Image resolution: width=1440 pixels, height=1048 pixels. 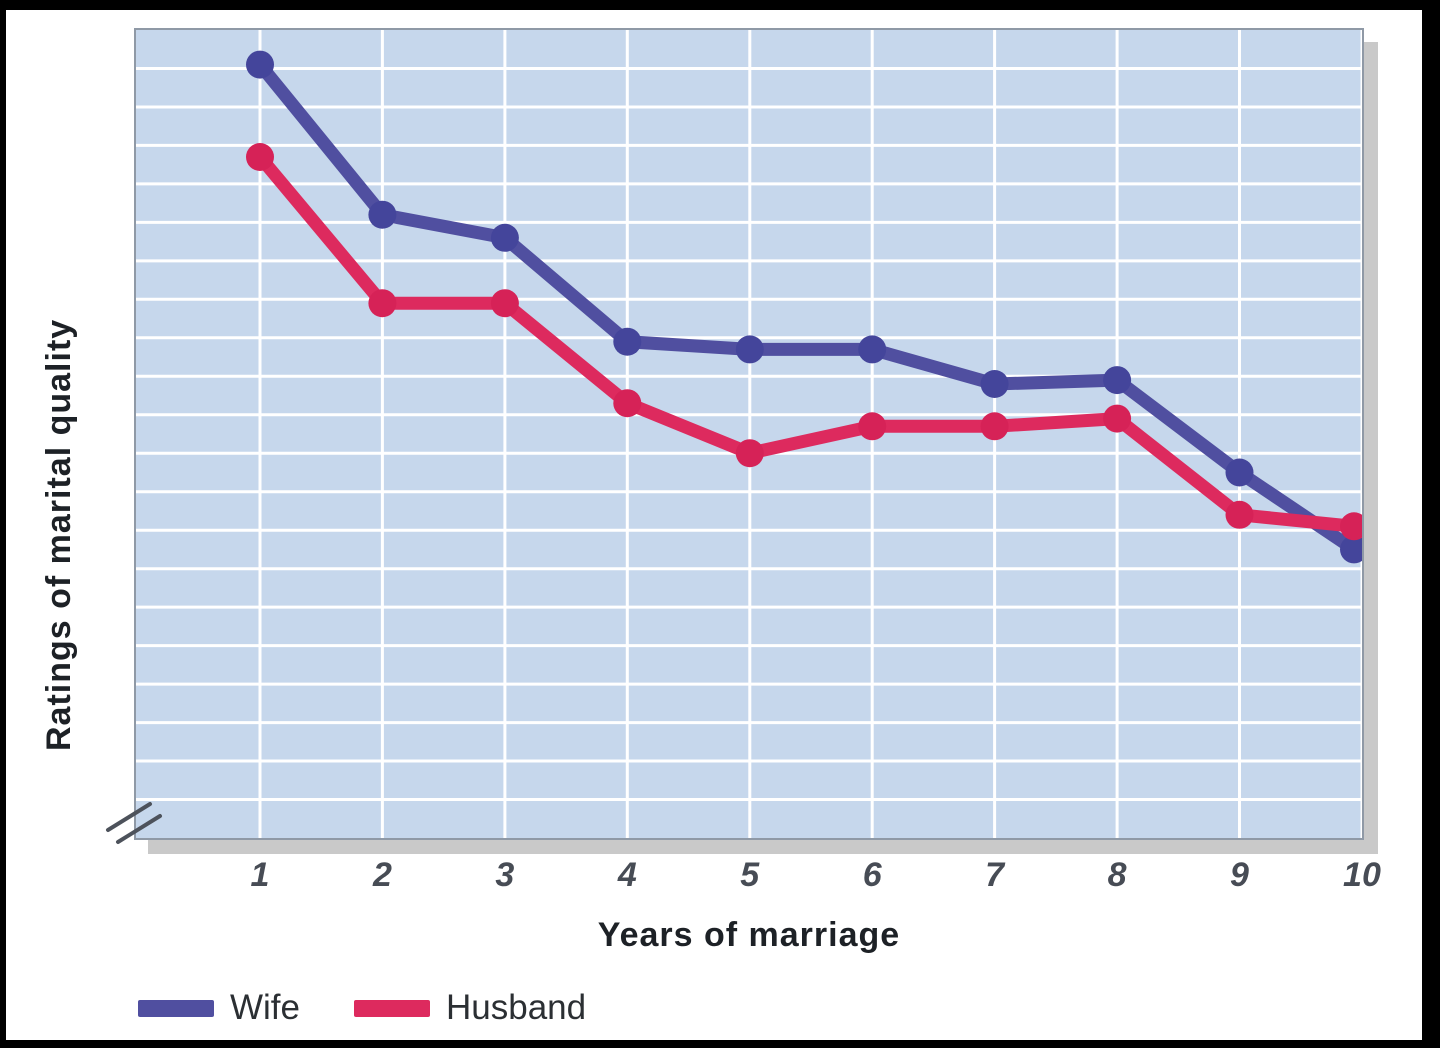 What do you see at coordinates (265, 1007) in the screenshot?
I see `legend-label-wife: Wife` at bounding box center [265, 1007].